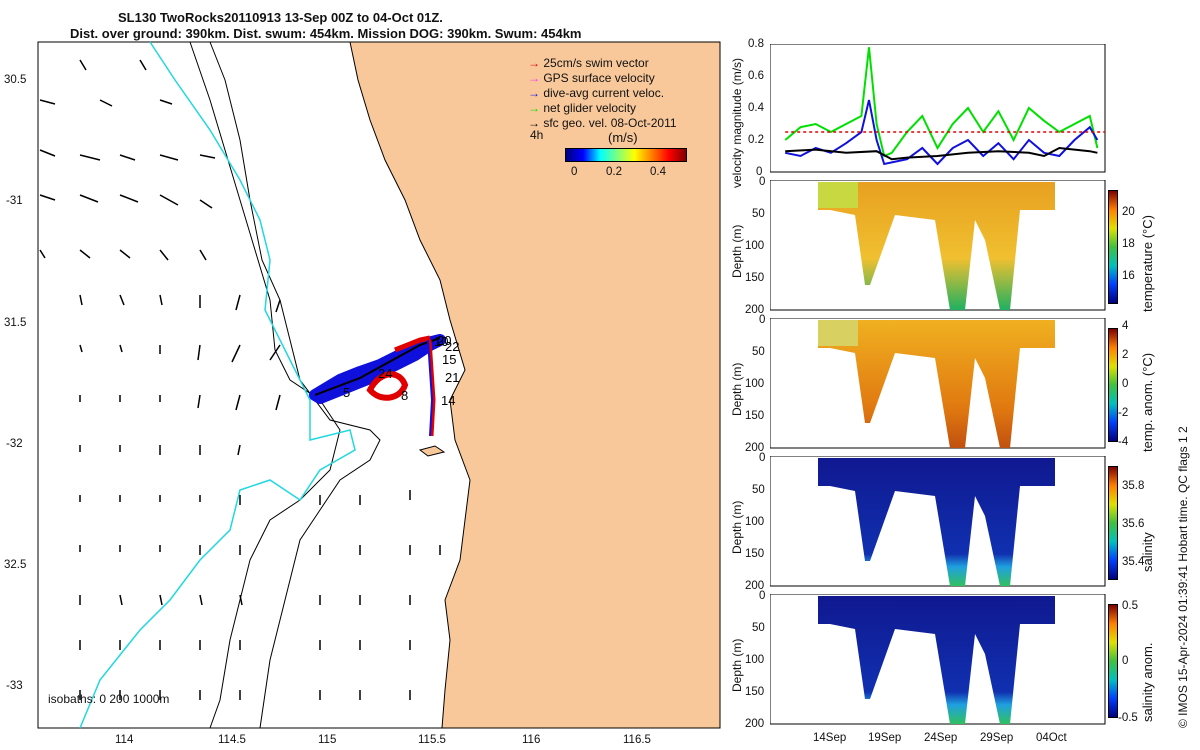 The width and height of the screenshot is (1200, 750). What do you see at coordinates (1125, 326) in the screenshot?
I see `tanom-cbar-tick: 4` at bounding box center [1125, 326].